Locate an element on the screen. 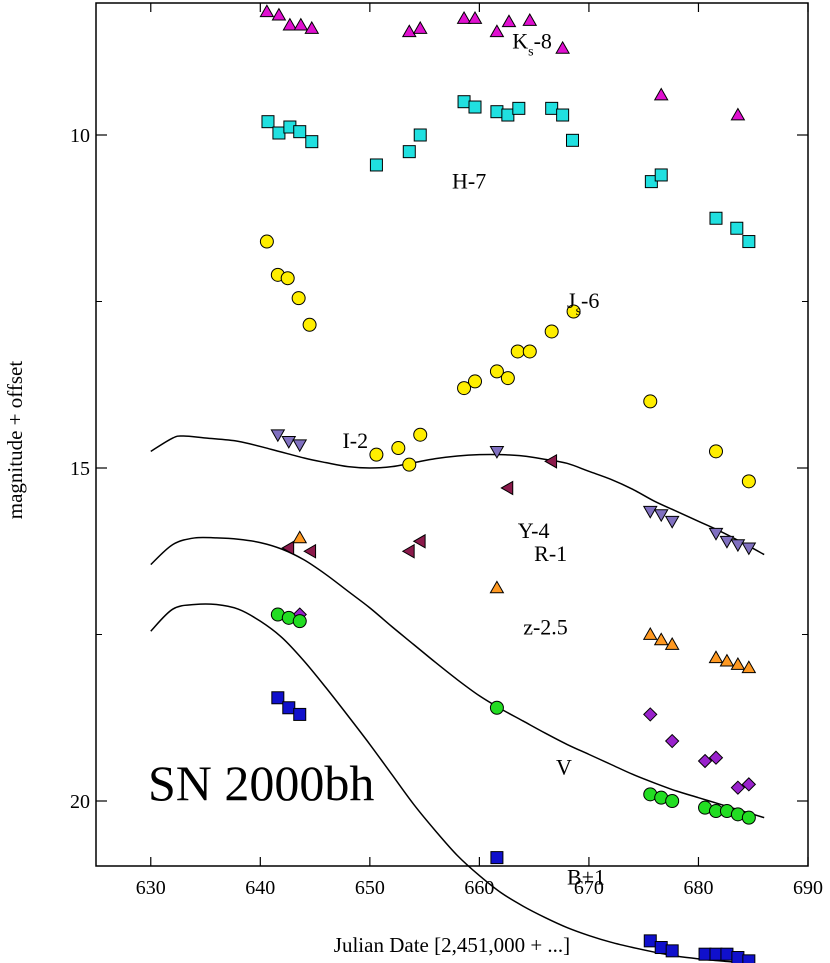 Image resolution: width=830 pixels, height=963 pixels. series-label: Ks-8 is located at coordinates (532, 43).